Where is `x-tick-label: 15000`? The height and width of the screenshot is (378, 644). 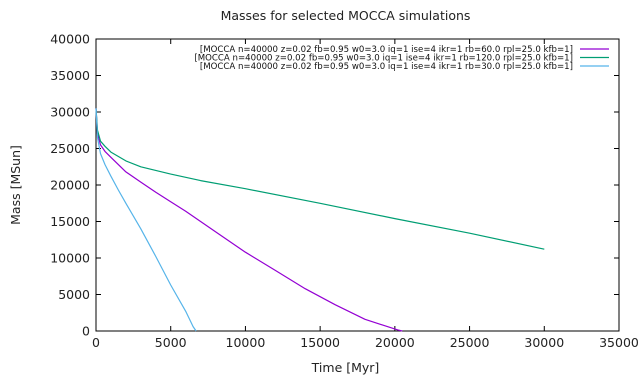 x-tick-label: 15000 is located at coordinates (320, 342).